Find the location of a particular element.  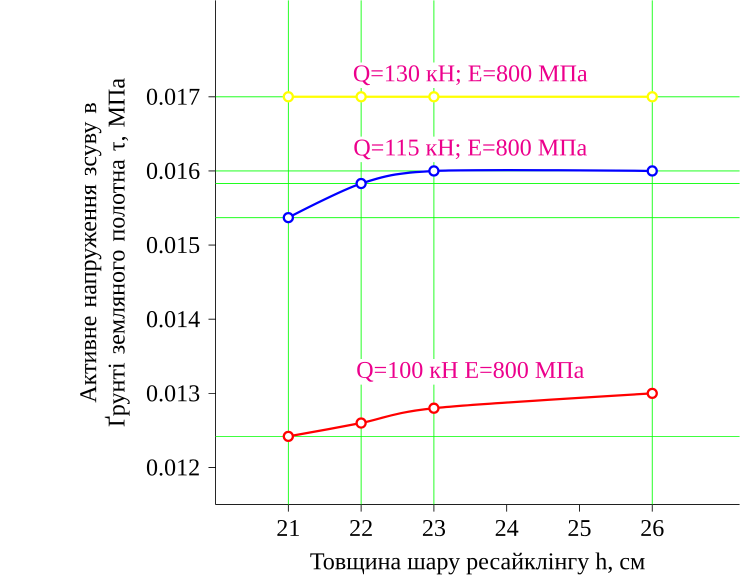

y-tick-label: 0.015 is located at coordinates (173, 245).